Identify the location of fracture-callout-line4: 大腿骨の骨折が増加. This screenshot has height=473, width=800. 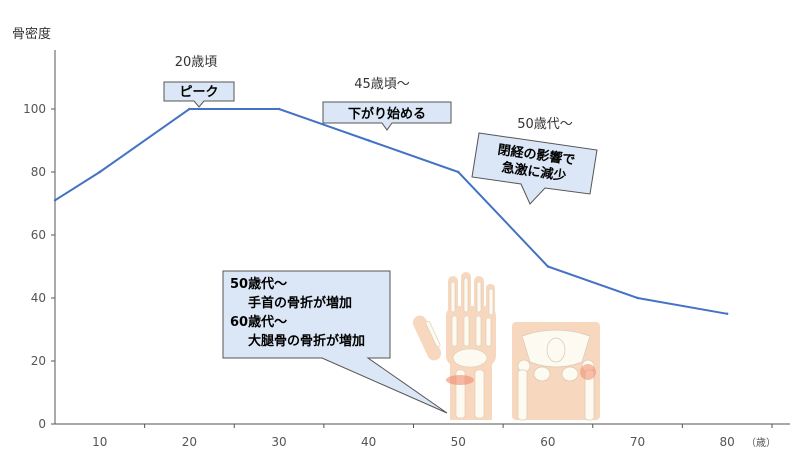
(306, 341).